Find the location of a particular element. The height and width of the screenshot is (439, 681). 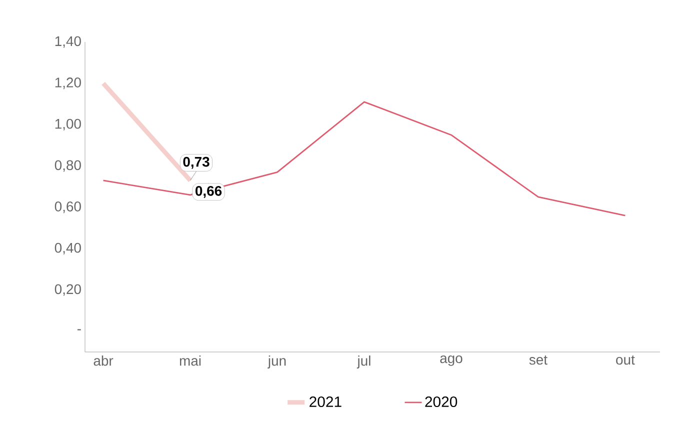

x-tick-label: set is located at coordinates (538, 360).